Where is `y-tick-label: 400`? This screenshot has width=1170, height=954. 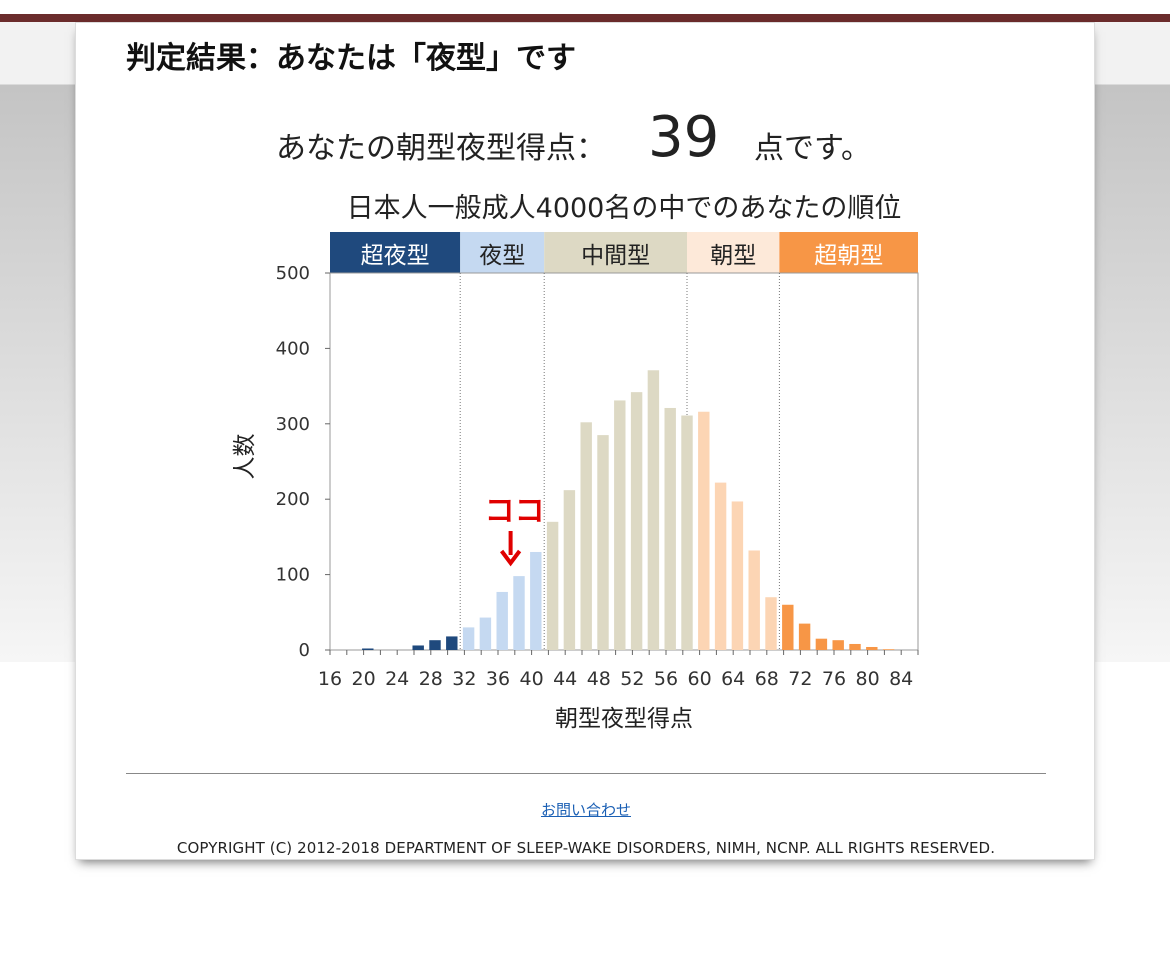 y-tick-label: 400 is located at coordinates (293, 348).